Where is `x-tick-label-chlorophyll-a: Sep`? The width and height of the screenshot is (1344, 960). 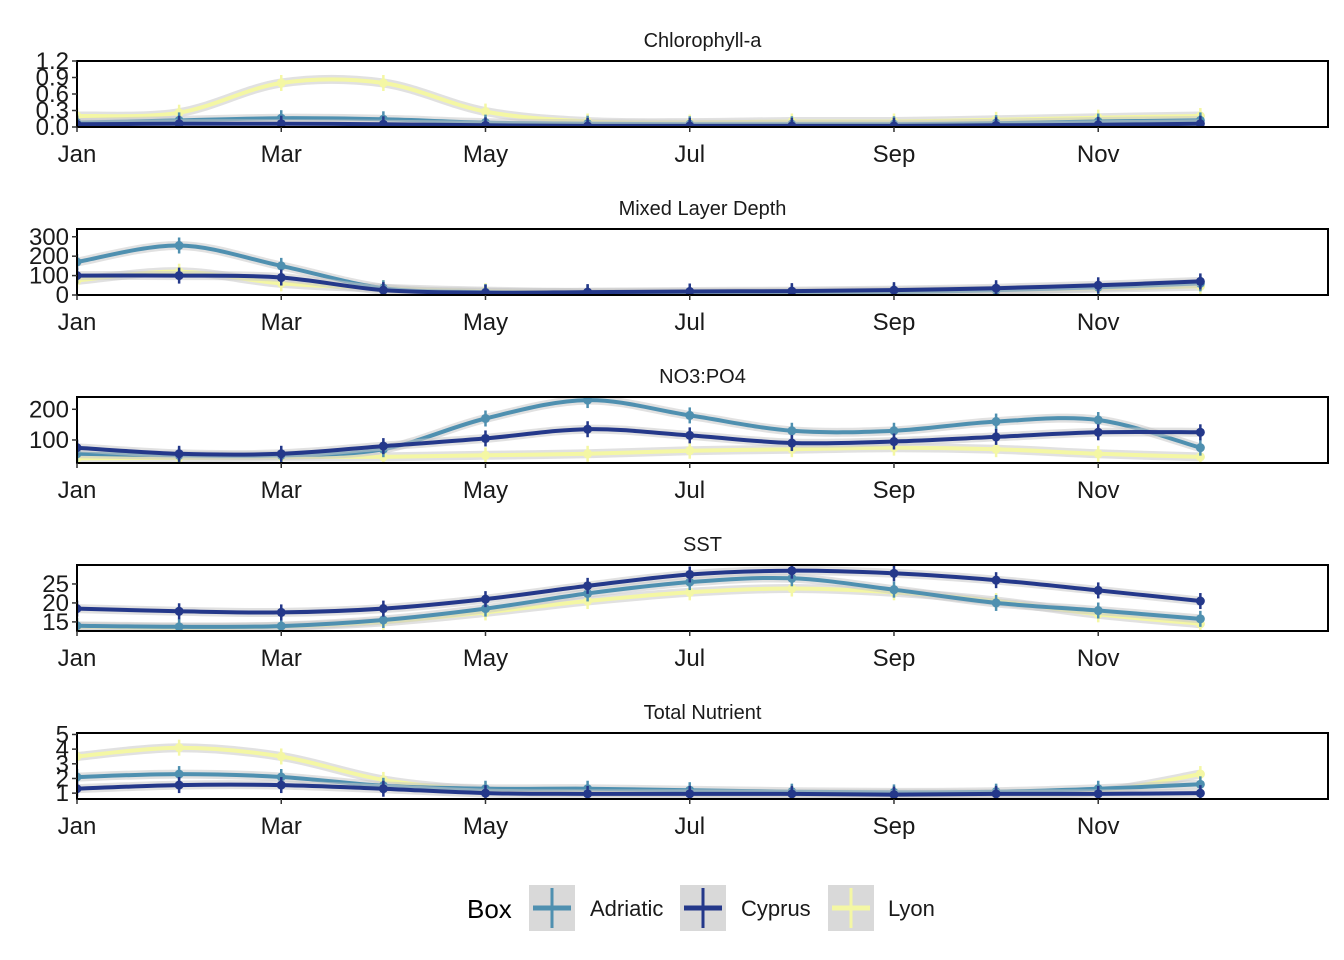
x-tick-label-chlorophyll-a: Sep is located at coordinates (894, 154).